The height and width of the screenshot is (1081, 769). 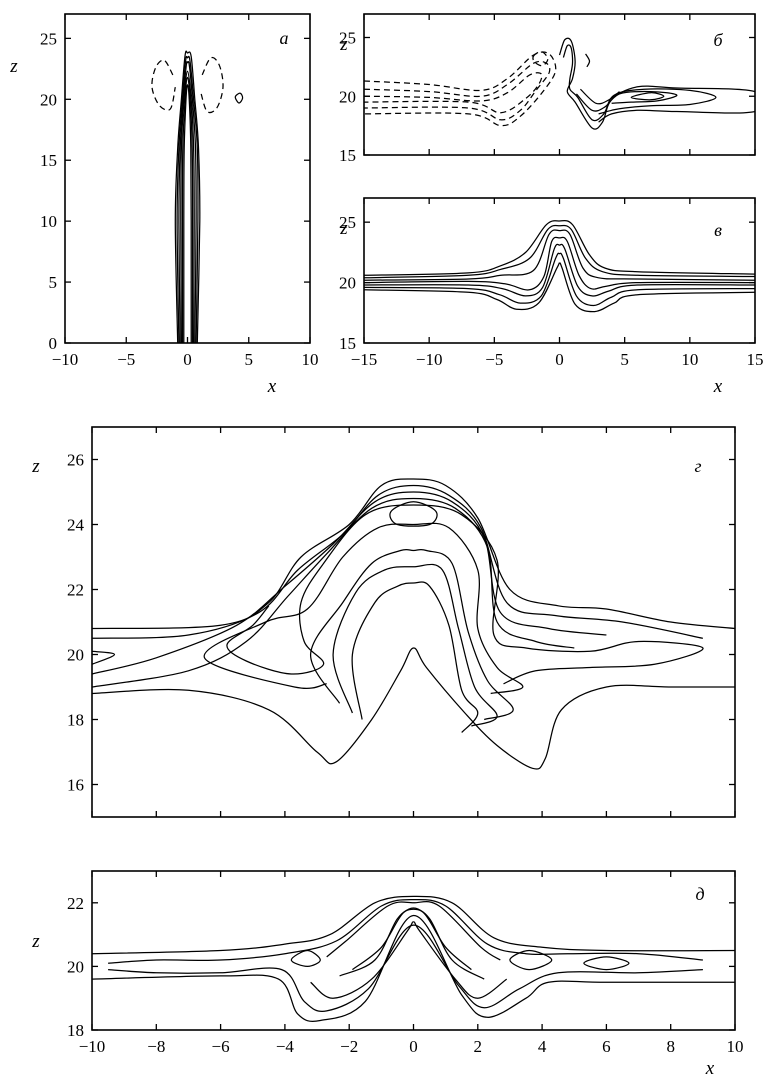 What do you see at coordinates (670, 1046) in the screenshot?
I see `panel-d-xtick-label: 8` at bounding box center [670, 1046].